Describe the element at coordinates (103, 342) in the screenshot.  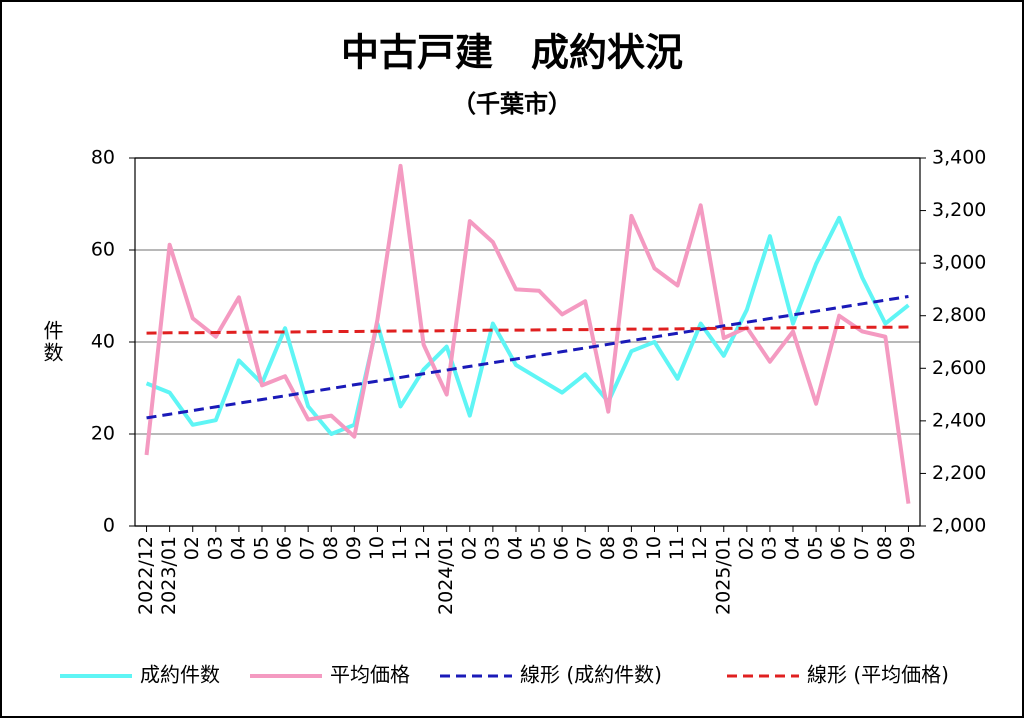
I see `y-tick-label: 40` at that location.